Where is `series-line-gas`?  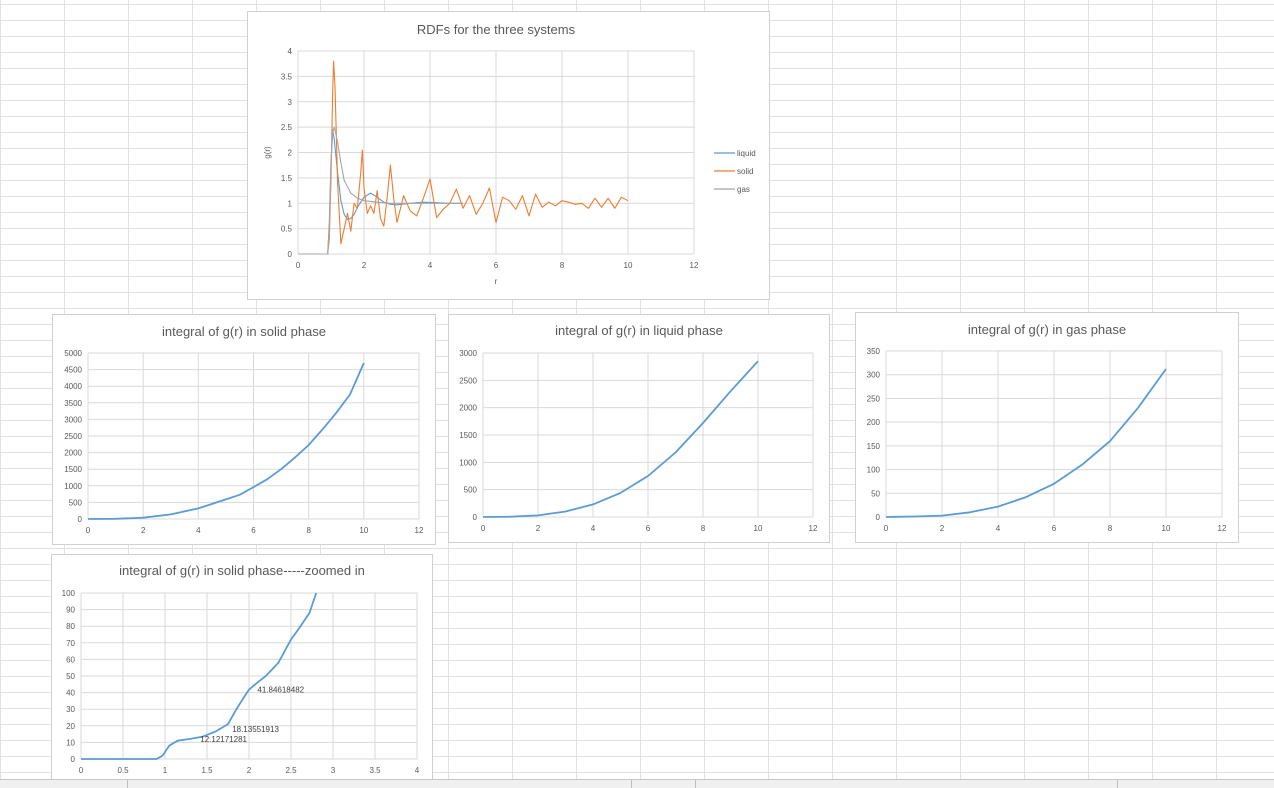
series-line-gas is located at coordinates (380, 190).